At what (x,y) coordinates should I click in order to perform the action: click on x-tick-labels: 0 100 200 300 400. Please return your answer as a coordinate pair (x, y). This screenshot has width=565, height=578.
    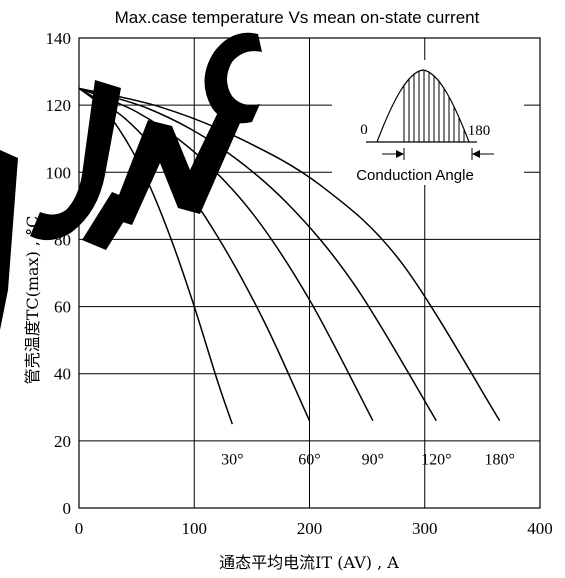
    Looking at the image, I should click on (314, 528).